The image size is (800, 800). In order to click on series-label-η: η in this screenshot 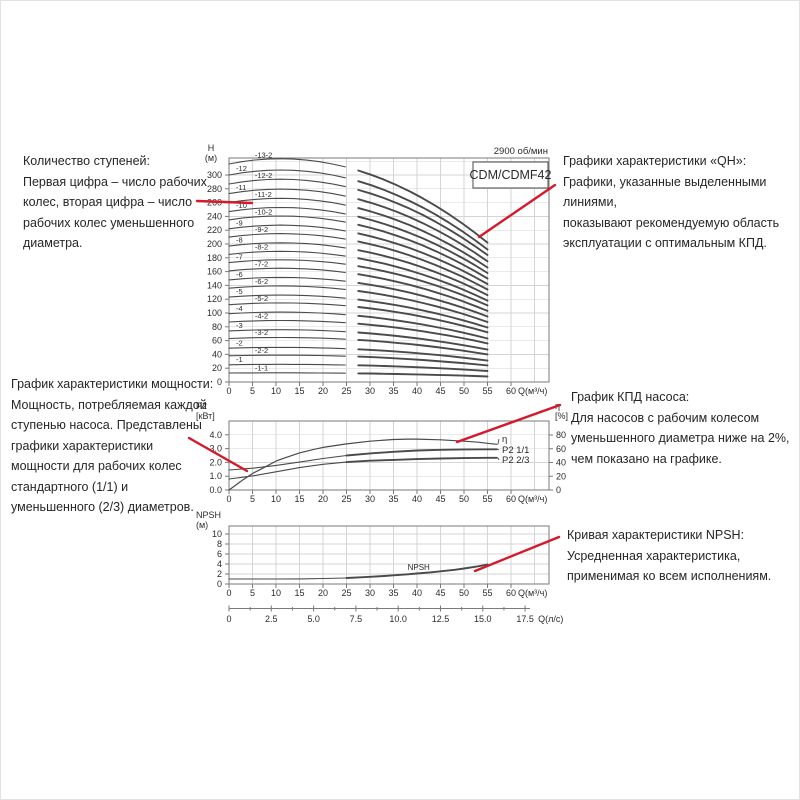, I will do `click(504, 439)`.